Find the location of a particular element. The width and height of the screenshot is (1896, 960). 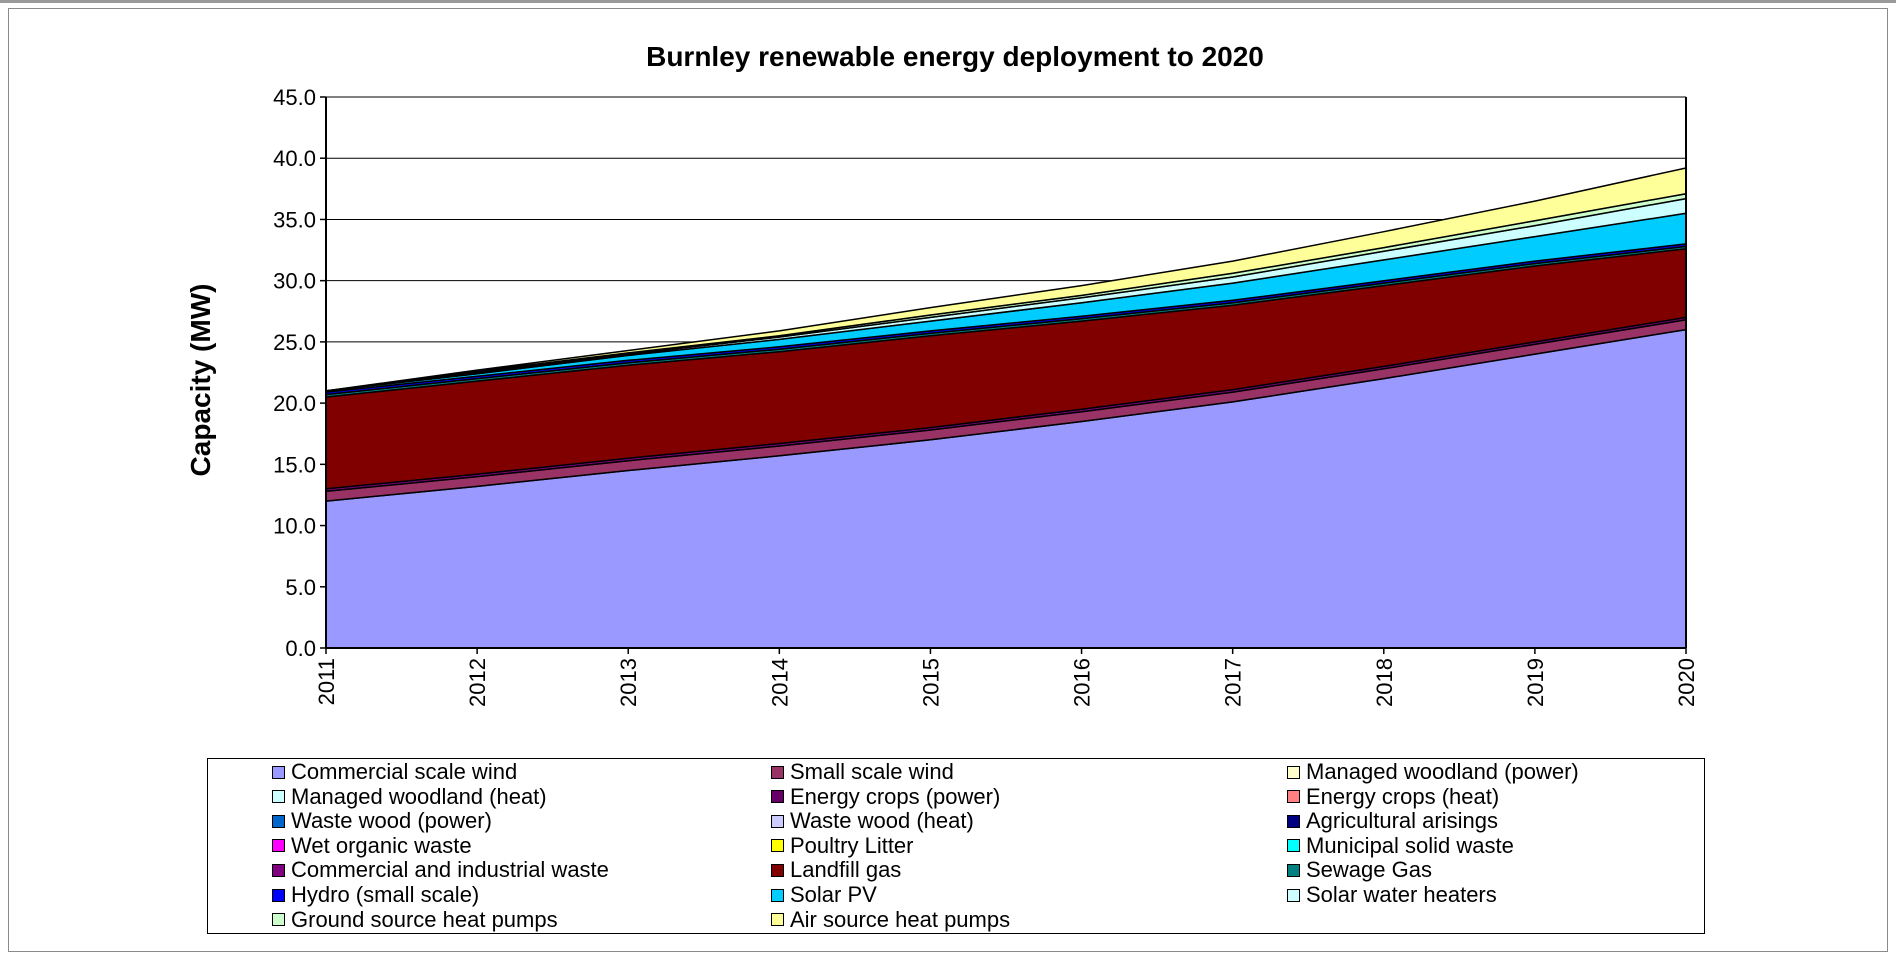

legend-item: Sewage Gas is located at coordinates (1359, 870).